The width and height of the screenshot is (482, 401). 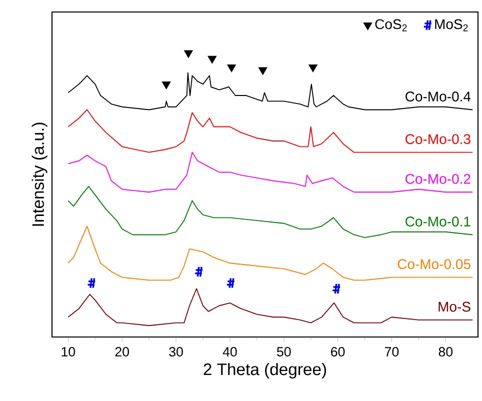 What do you see at coordinates (265, 370) in the screenshot?
I see `x-axis-title: 2 Theta (degree)` at bounding box center [265, 370].